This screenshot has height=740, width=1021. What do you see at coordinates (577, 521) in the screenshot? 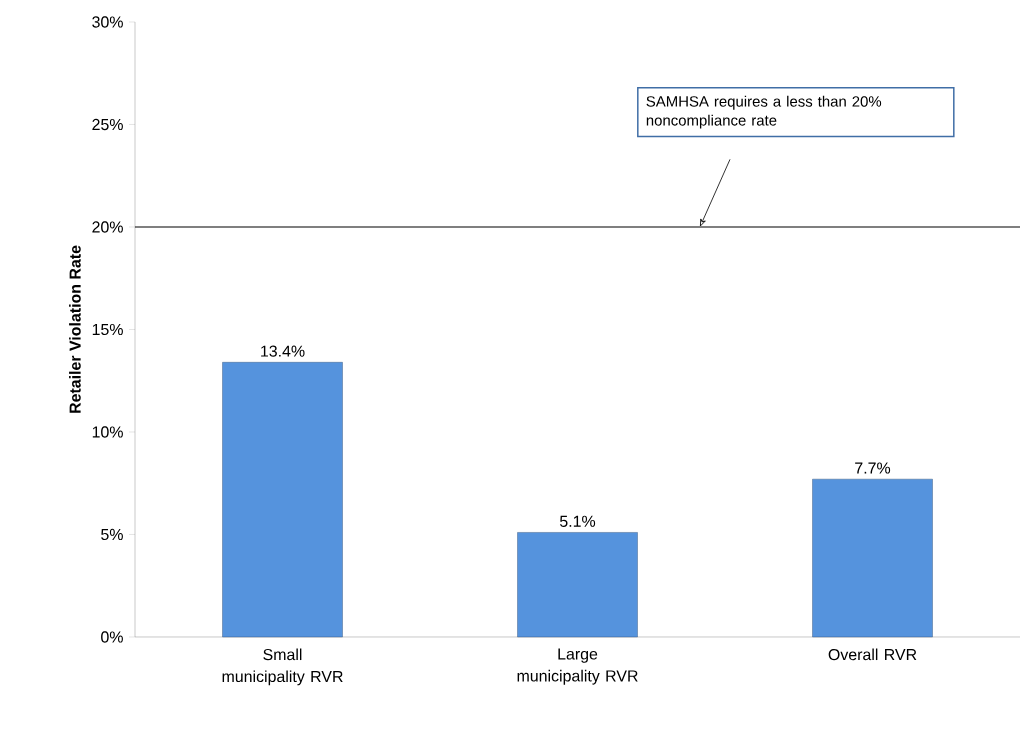
I see `data-label: 5.1%` at bounding box center [577, 521].